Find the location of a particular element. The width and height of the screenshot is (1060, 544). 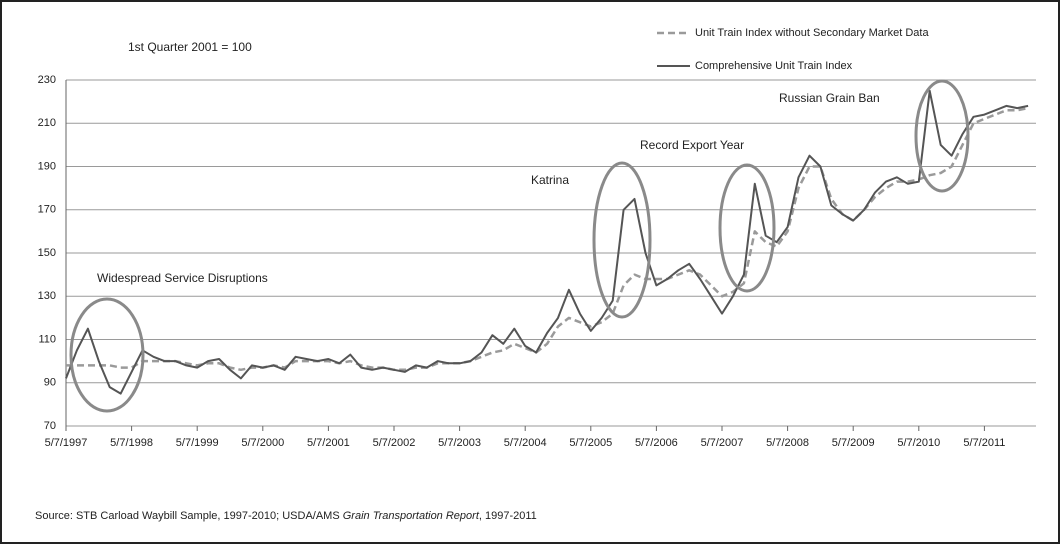

x-tick-label: 5/7/1998 is located at coordinates (131, 443).